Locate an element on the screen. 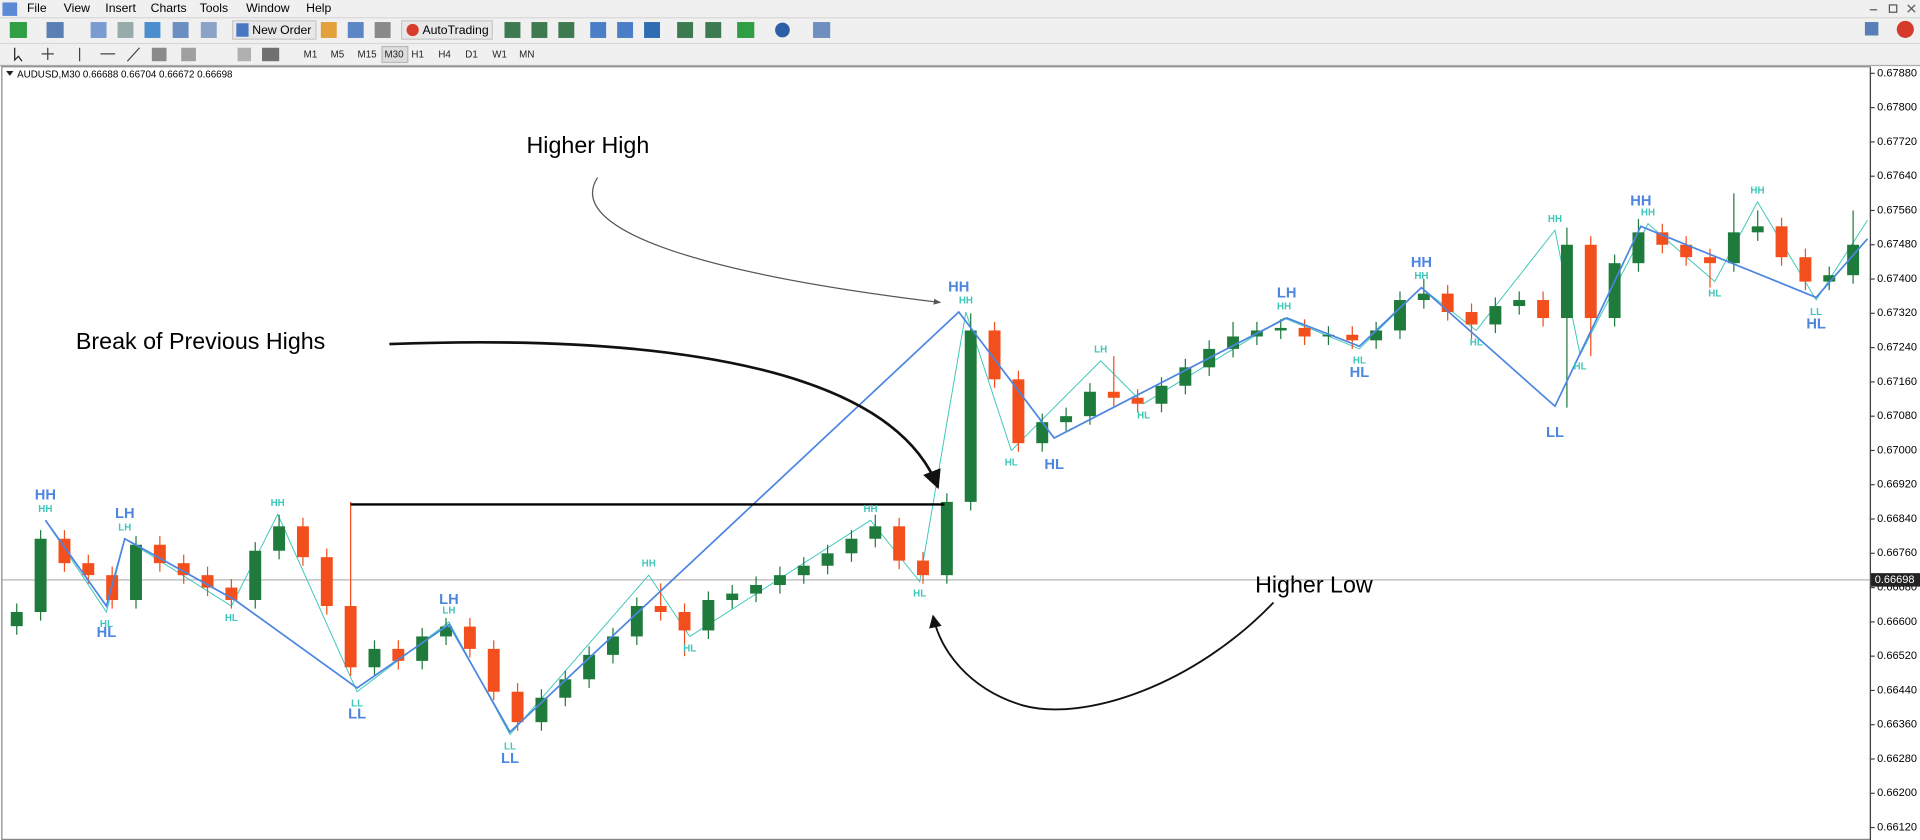 The height and width of the screenshot is (840, 1920). last-price-box is located at coordinates (1895, 580).